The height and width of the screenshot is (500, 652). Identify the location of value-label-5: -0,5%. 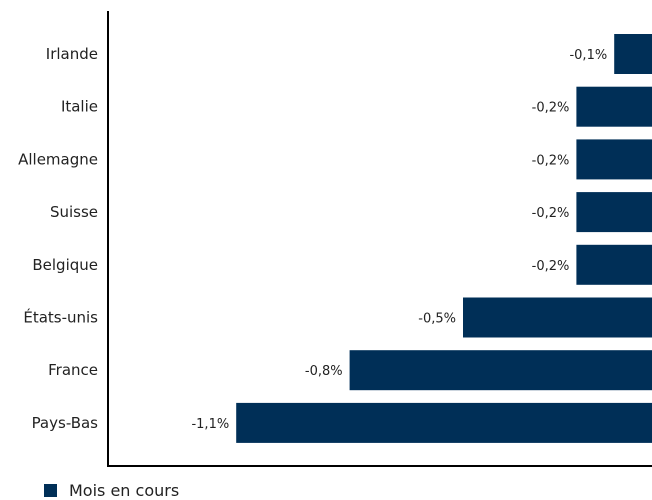
(437, 319).